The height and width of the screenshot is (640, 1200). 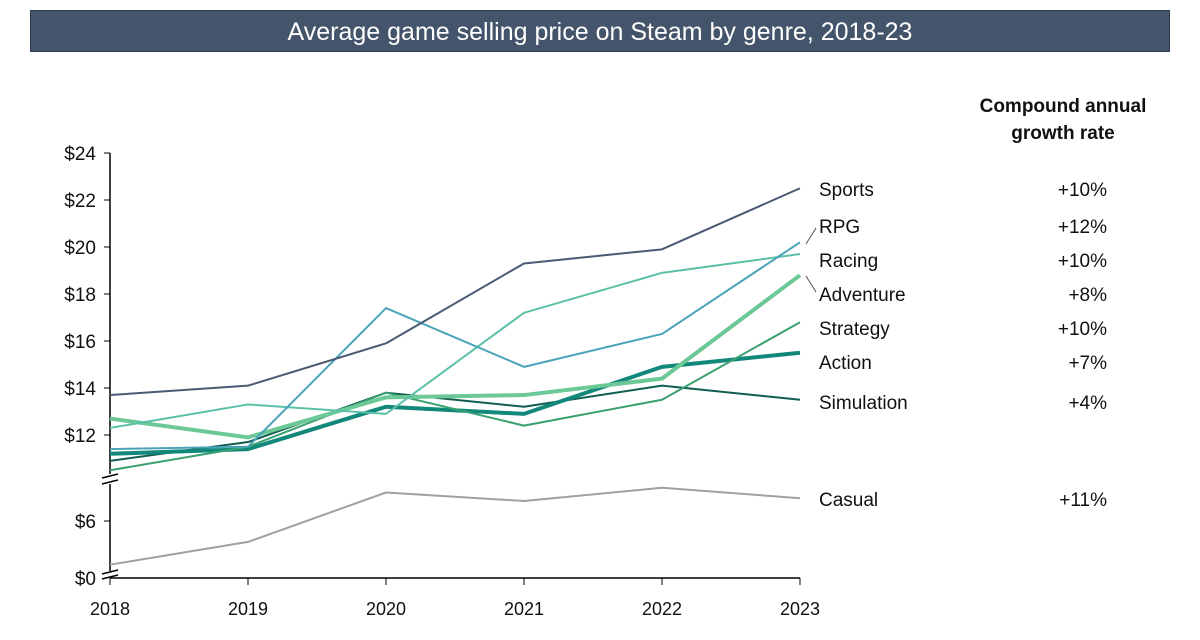 What do you see at coordinates (80, 295) in the screenshot?
I see `y-tick-label: $18` at bounding box center [80, 295].